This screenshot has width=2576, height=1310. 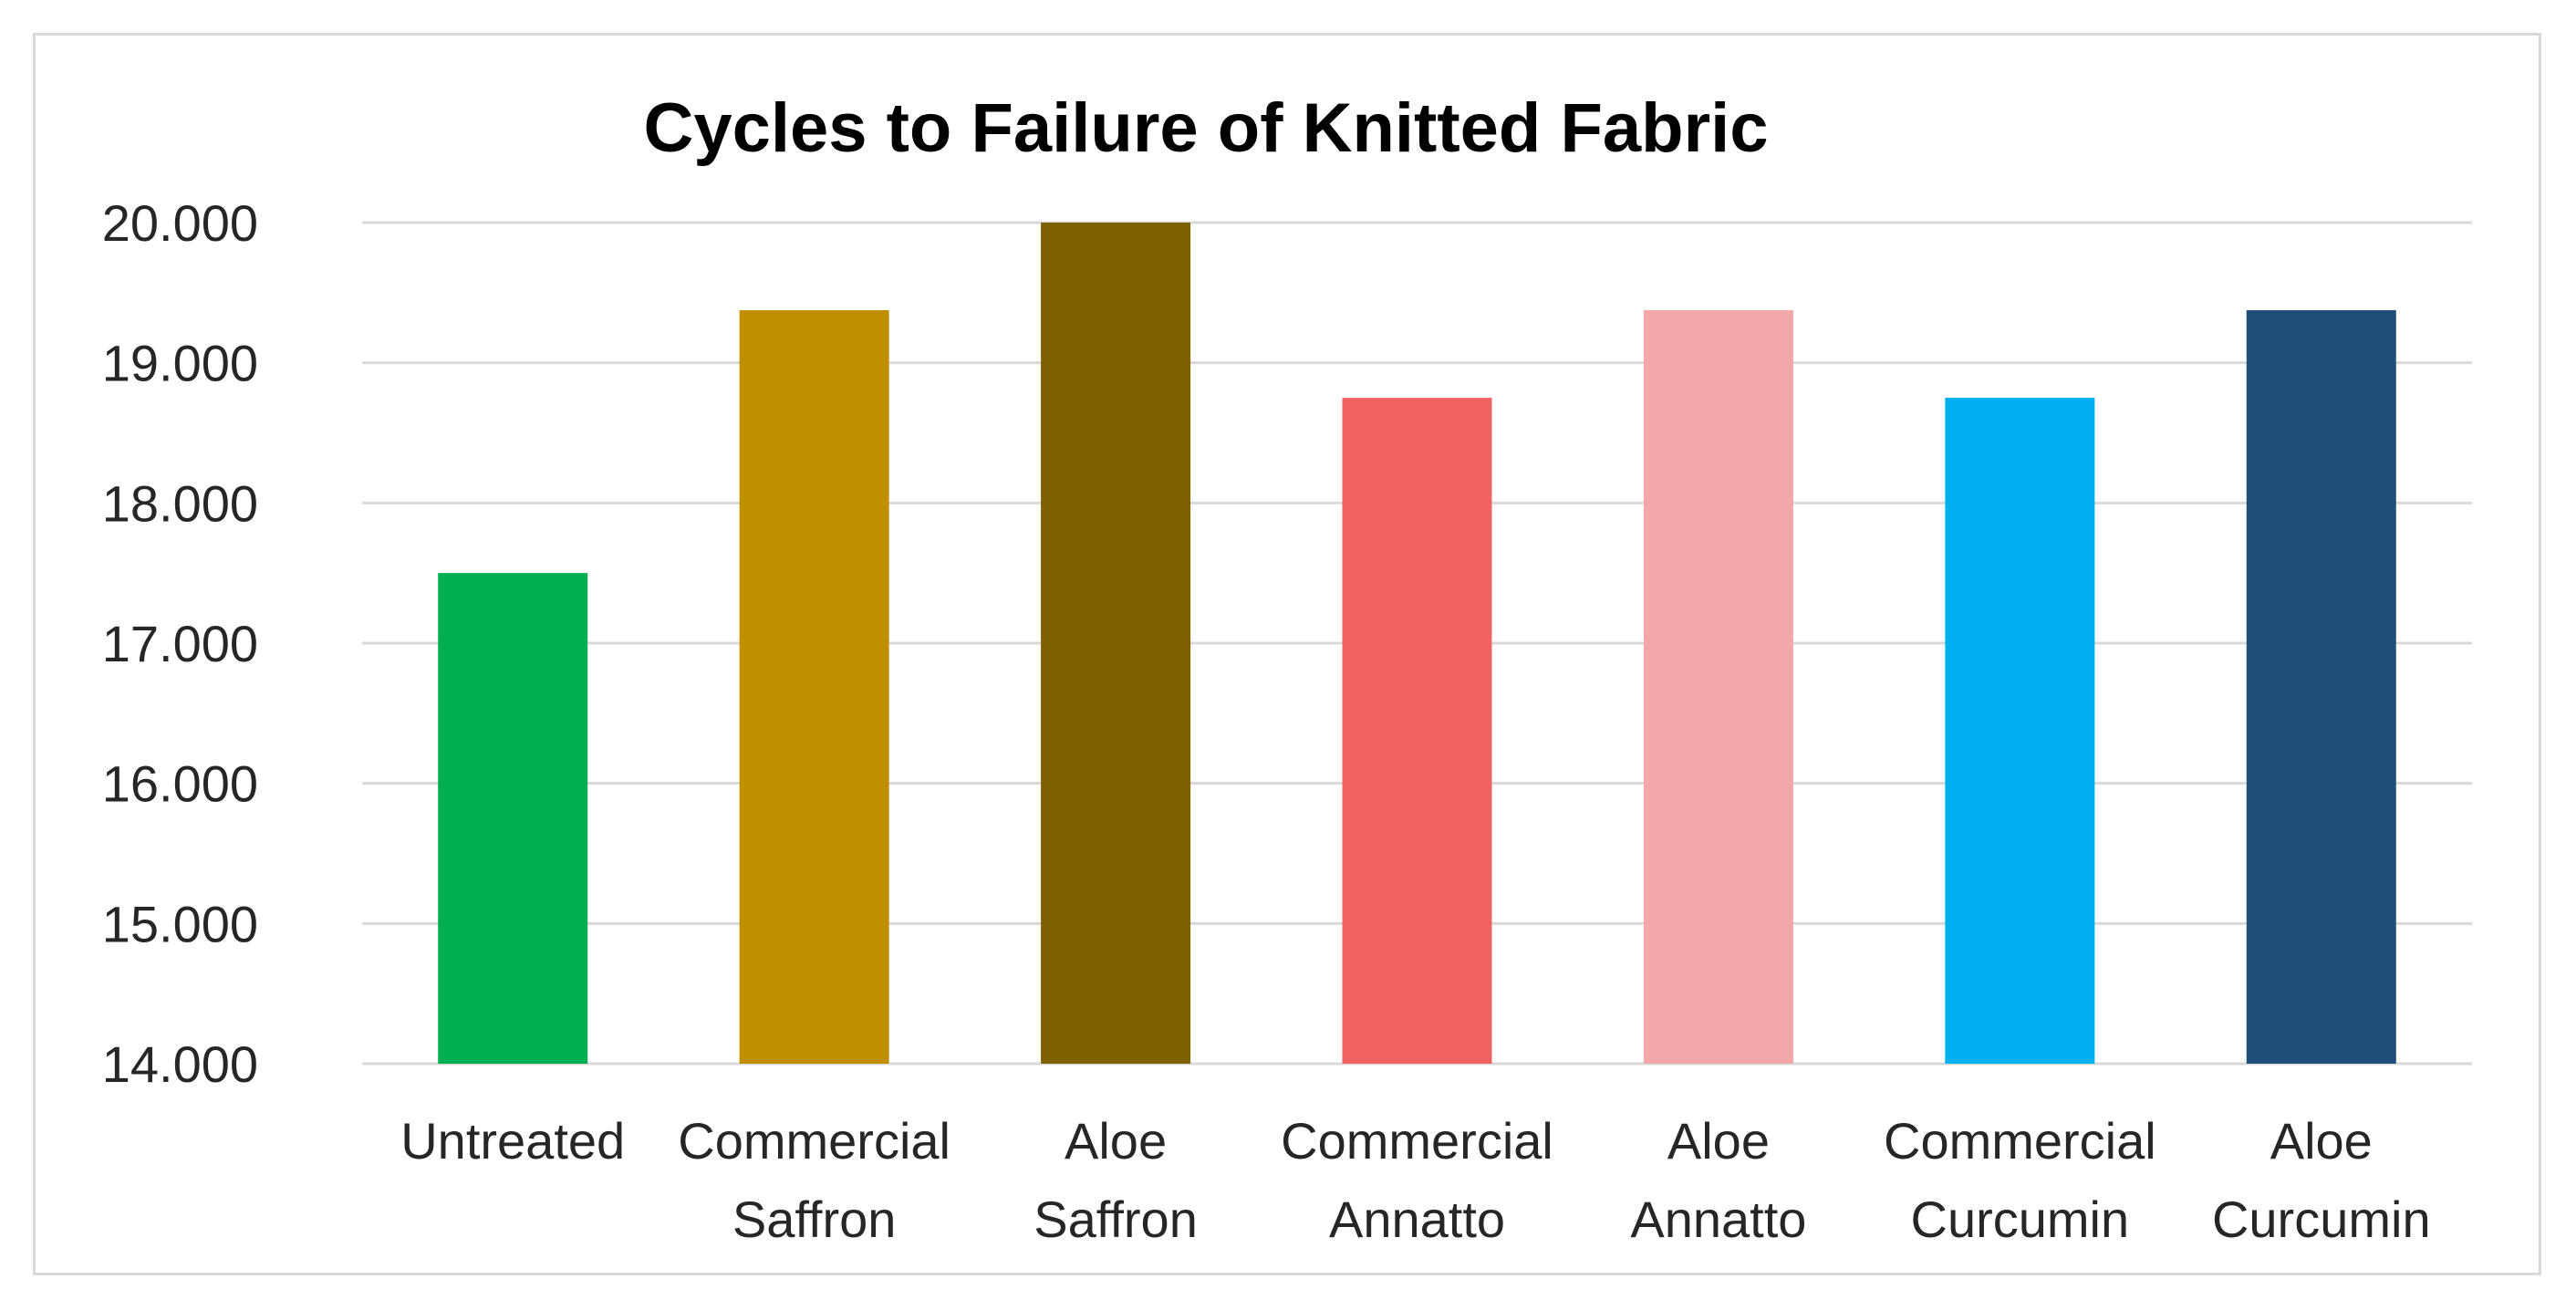 What do you see at coordinates (180, 363) in the screenshot?
I see `y-tick-label: 19.000` at bounding box center [180, 363].